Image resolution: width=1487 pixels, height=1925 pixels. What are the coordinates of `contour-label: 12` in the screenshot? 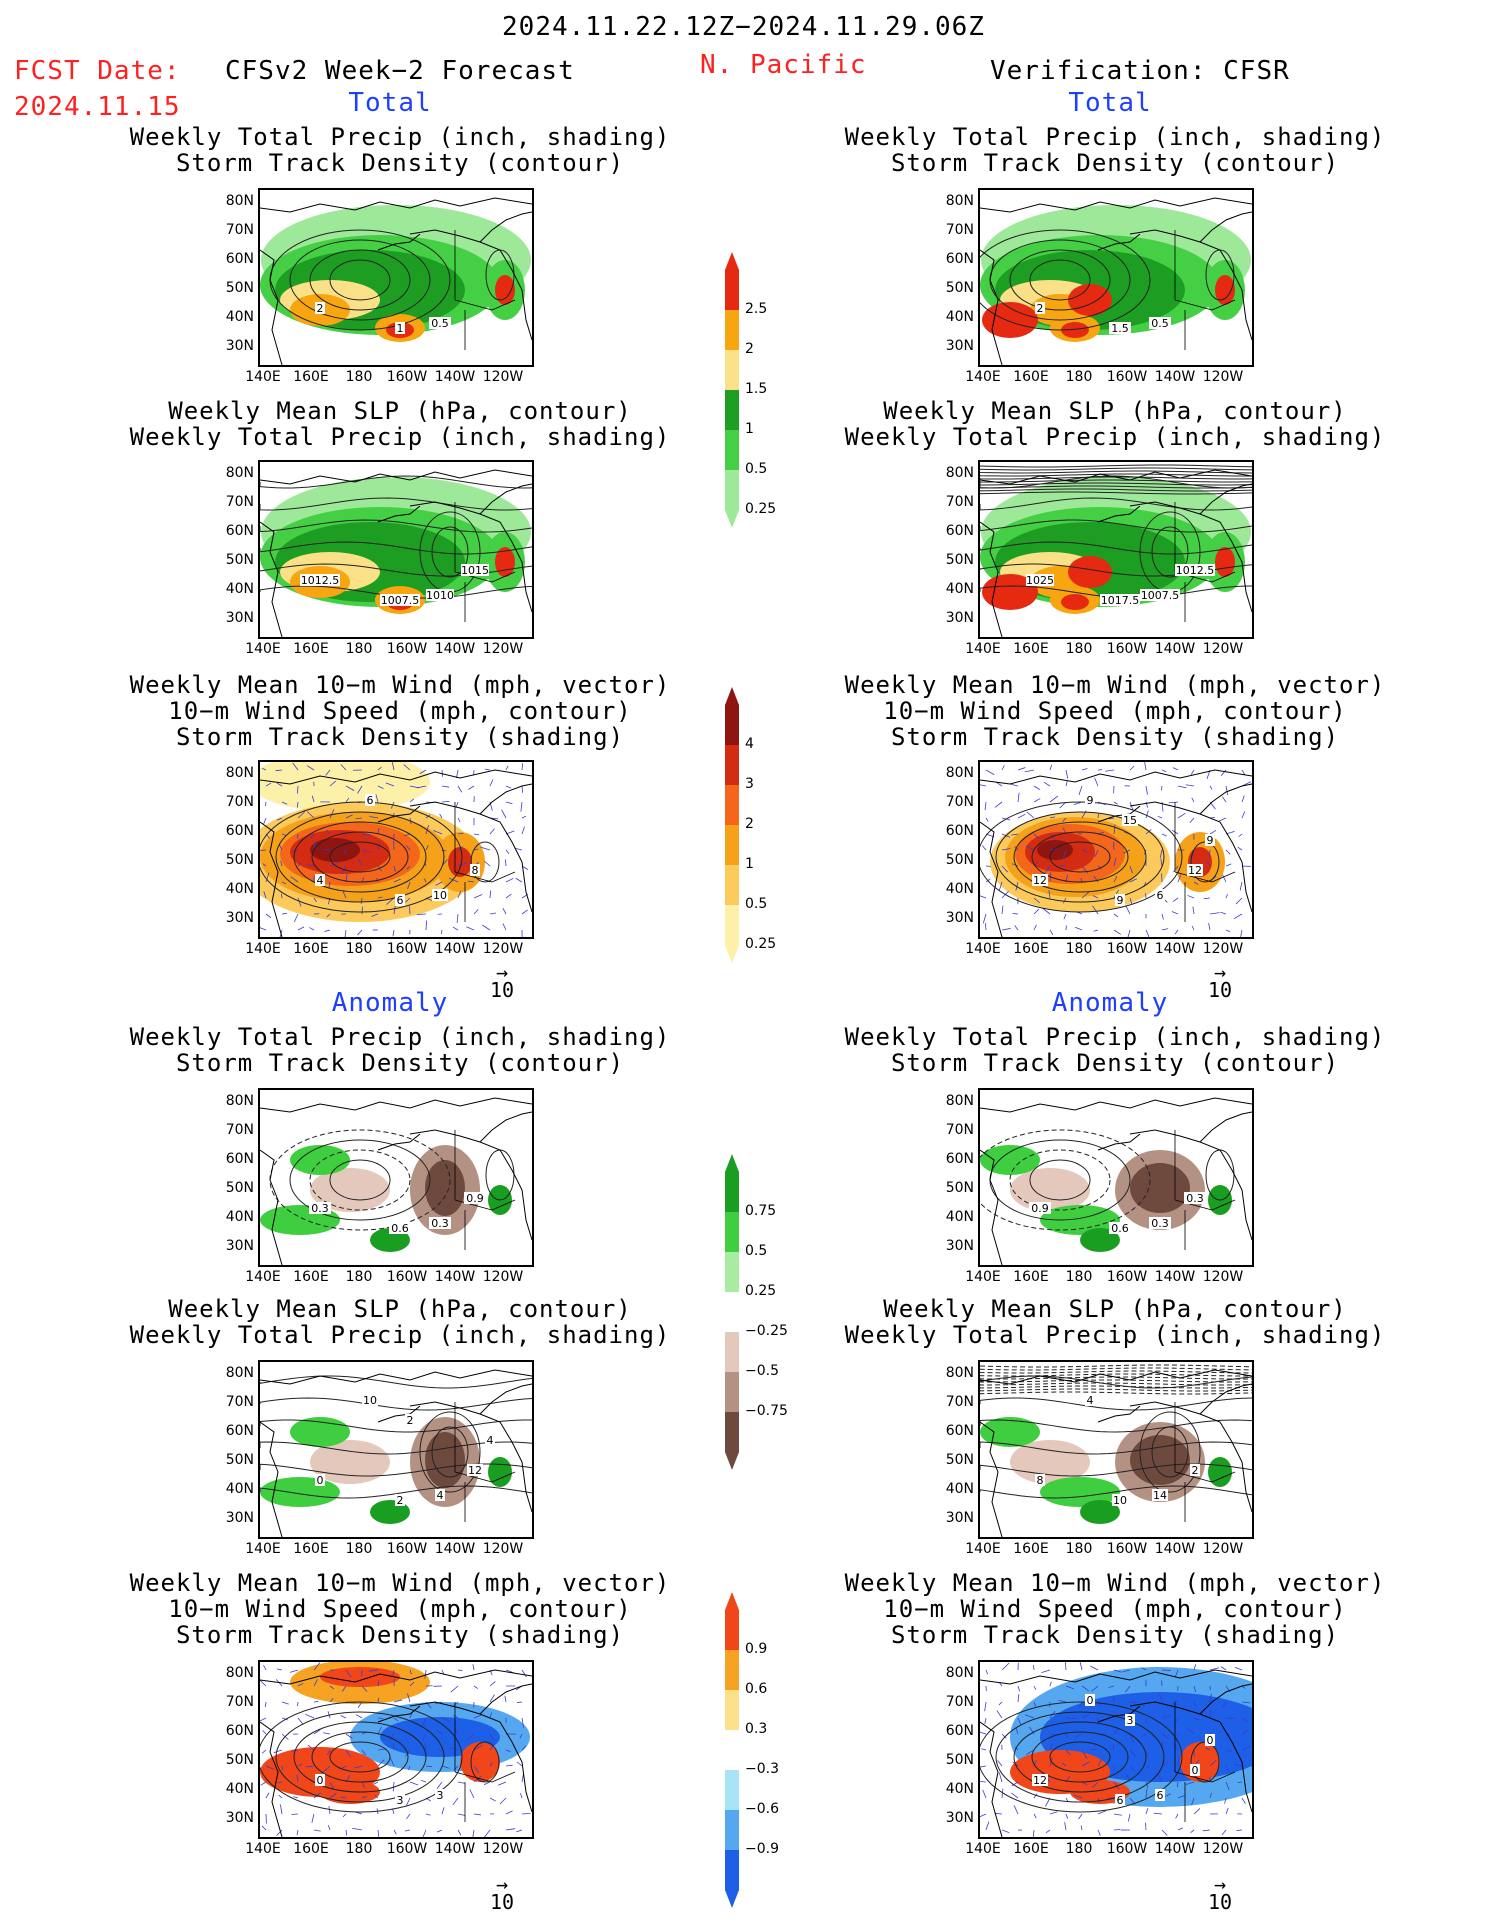 It's located at (475, 1470).